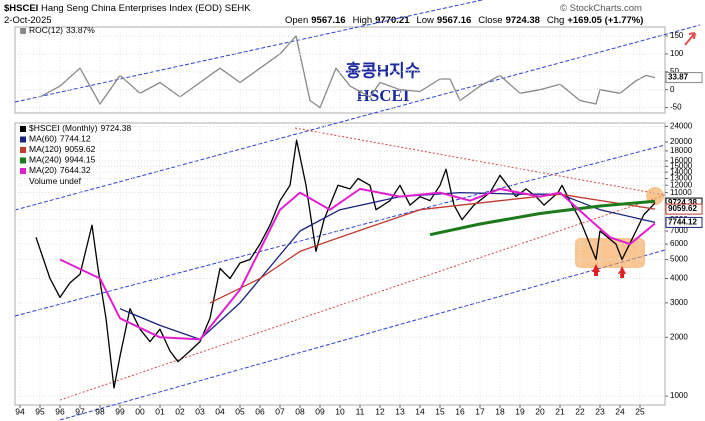  What do you see at coordinates (220, 411) in the screenshot?
I see `x-tick-label: 04` at bounding box center [220, 411].